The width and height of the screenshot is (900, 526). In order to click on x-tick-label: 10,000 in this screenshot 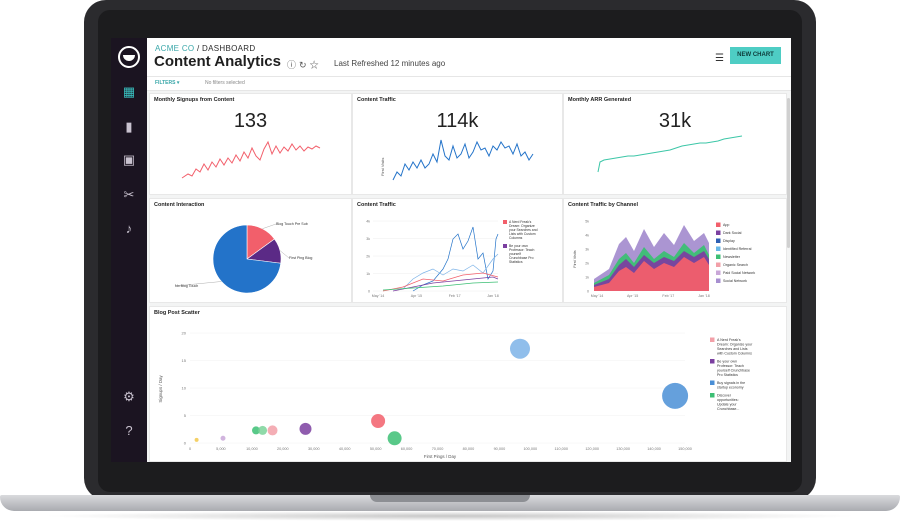, I will do `click(252, 449)`.